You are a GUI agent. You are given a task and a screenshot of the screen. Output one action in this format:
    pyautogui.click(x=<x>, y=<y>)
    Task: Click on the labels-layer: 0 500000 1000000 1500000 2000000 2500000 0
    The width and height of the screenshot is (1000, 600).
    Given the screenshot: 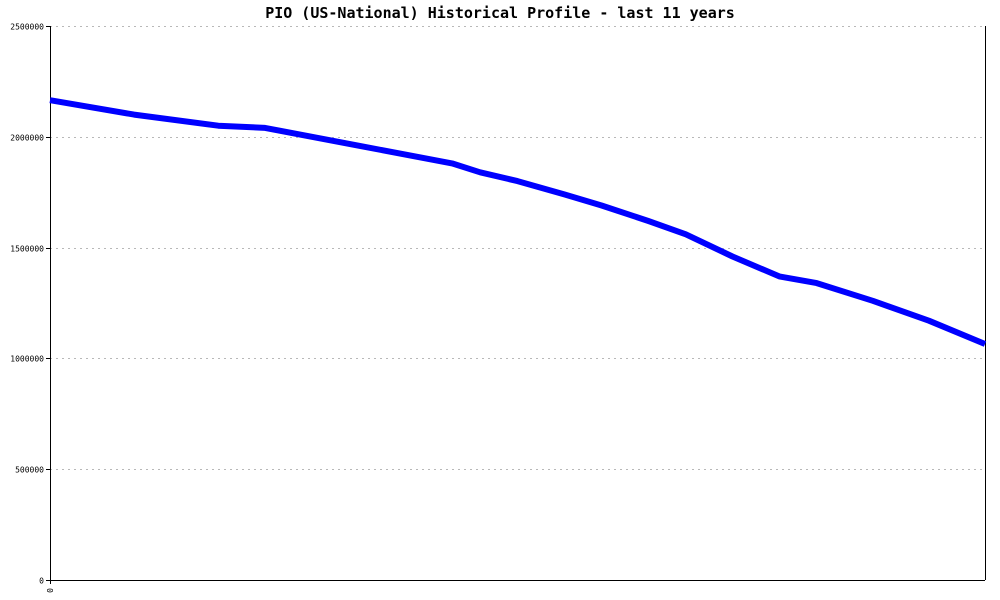 What is the action you would take?
    pyautogui.click(x=32, y=308)
    